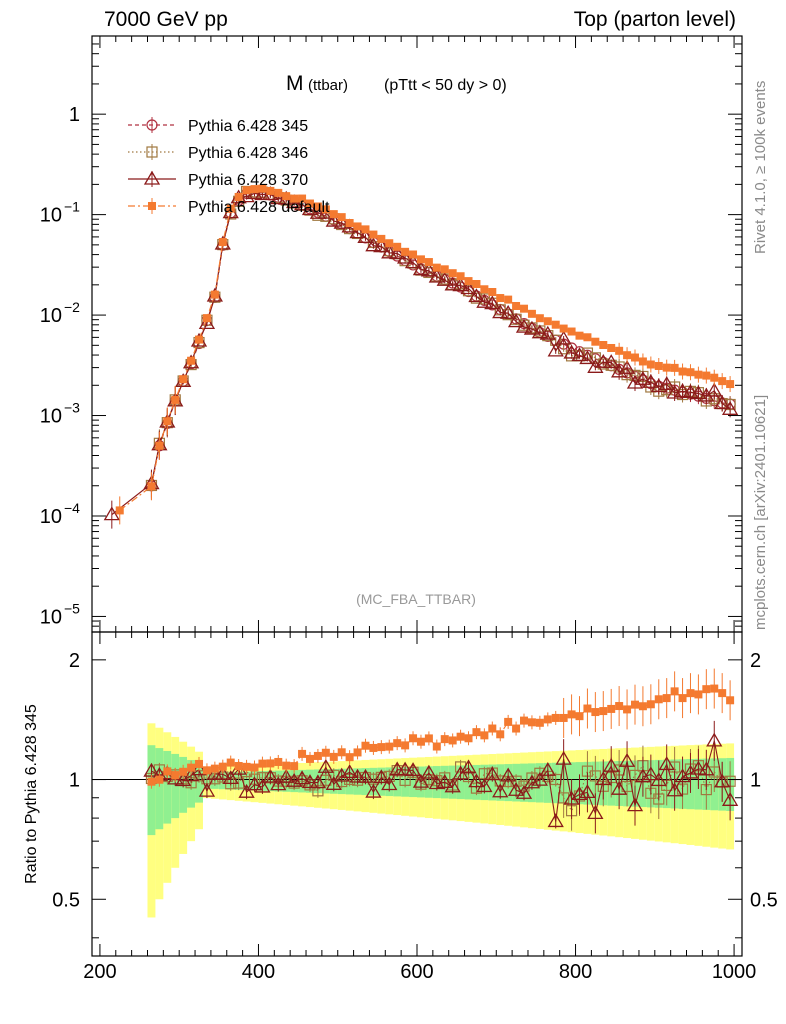 The height and width of the screenshot is (1024, 786). Describe the element at coordinates (74, 115) in the screenshot. I see `y-tick-label: 1` at that location.